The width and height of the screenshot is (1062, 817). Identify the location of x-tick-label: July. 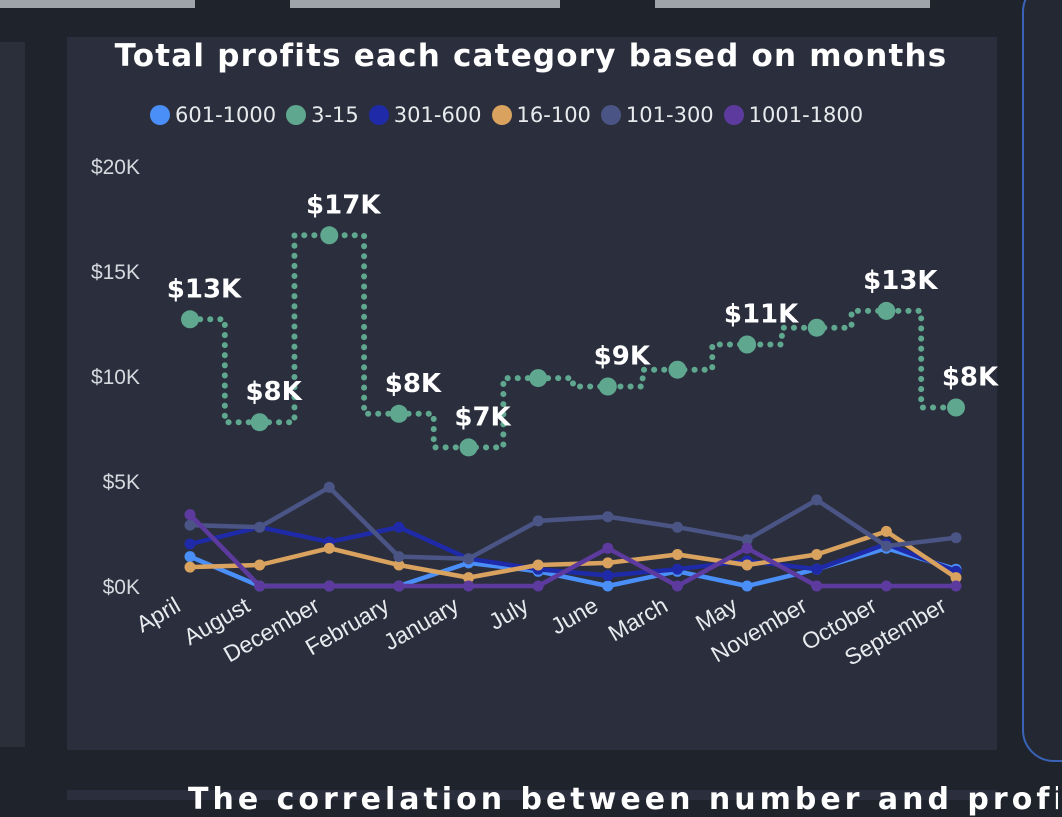
(508, 613).